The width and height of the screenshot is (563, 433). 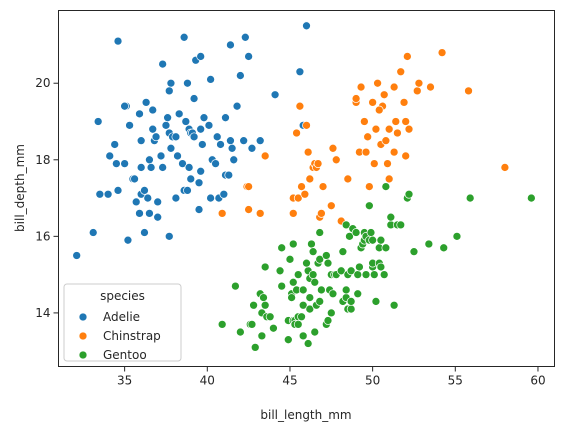 What do you see at coordinates (455, 381) in the screenshot?
I see `x-tick-label: 55` at bounding box center [455, 381].